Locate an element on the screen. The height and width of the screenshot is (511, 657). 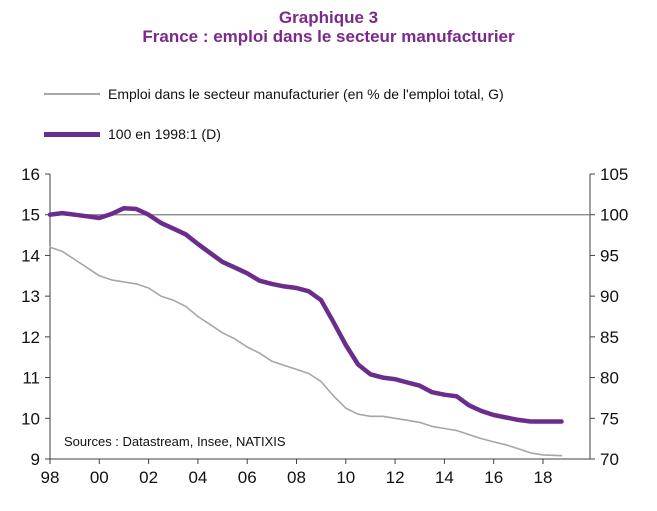
x-tick-label: 08 is located at coordinates (296, 477).